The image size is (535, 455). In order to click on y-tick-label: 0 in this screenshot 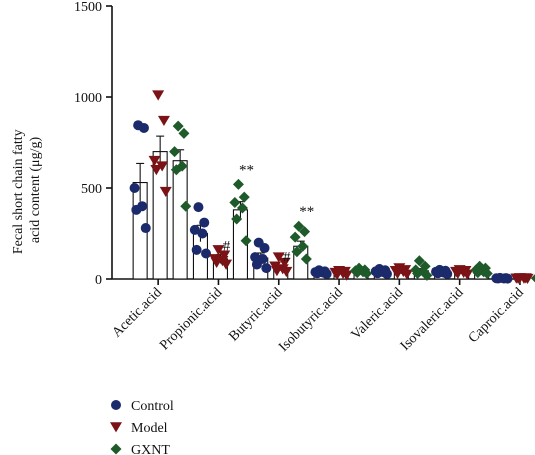, I will do `click(98, 280)`.